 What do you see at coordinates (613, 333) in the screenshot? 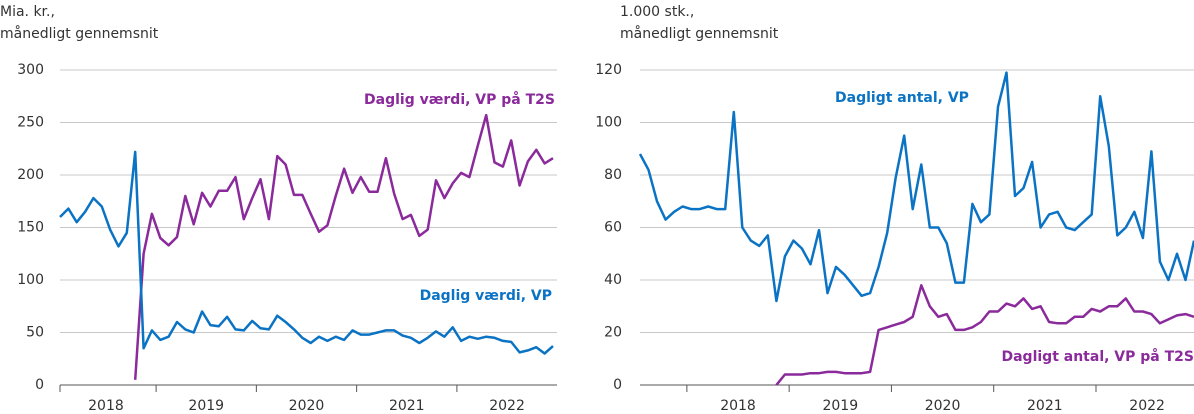
I see `y-tick-label: 20` at bounding box center [613, 333].